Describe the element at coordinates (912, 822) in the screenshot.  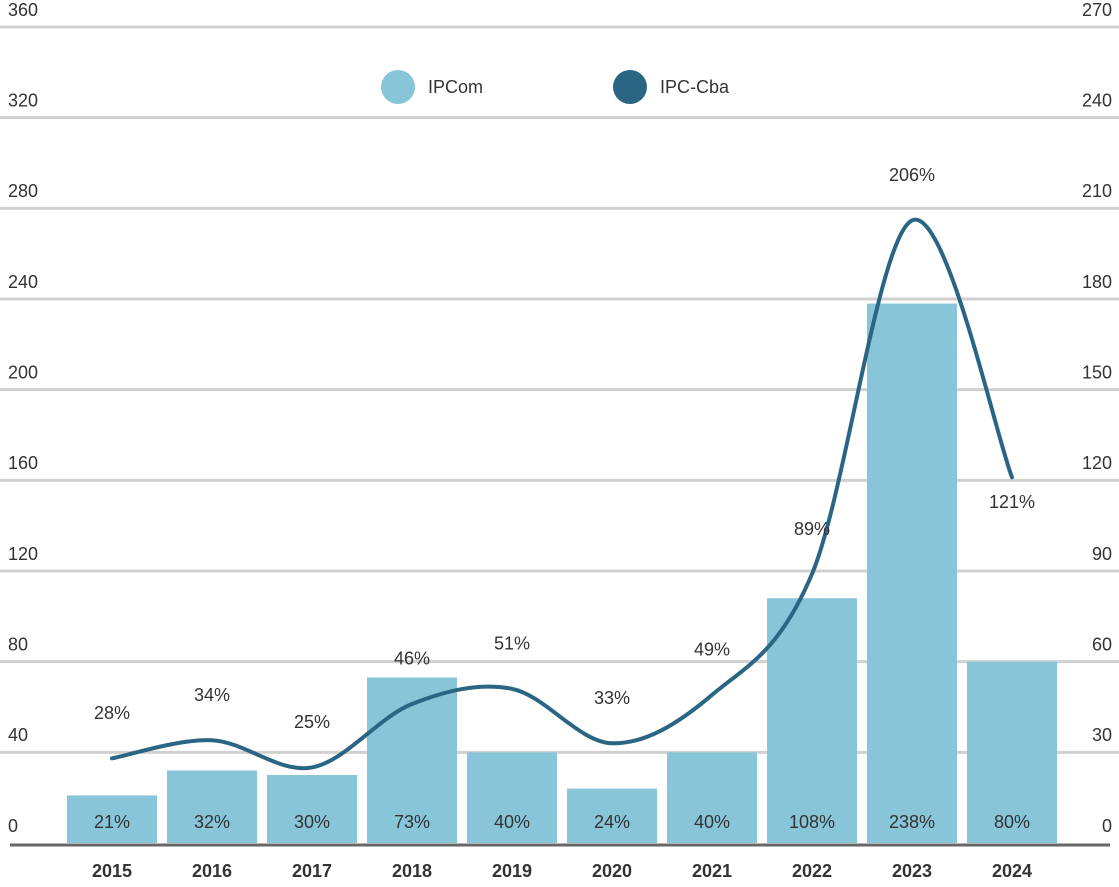
I see `bar-label: 238%` at that location.